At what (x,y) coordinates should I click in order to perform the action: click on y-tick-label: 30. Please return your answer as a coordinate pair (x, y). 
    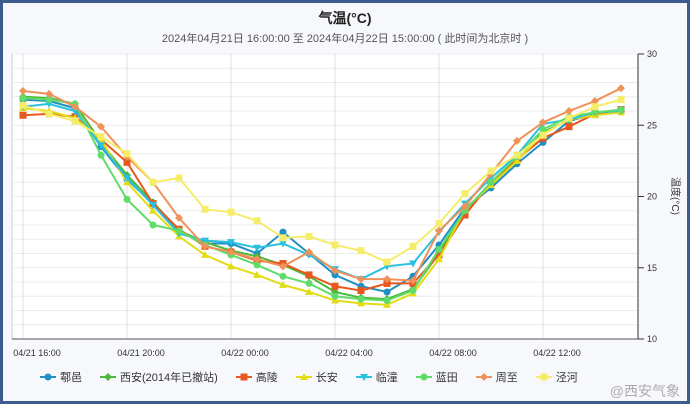
    Looking at the image, I should click on (652, 54).